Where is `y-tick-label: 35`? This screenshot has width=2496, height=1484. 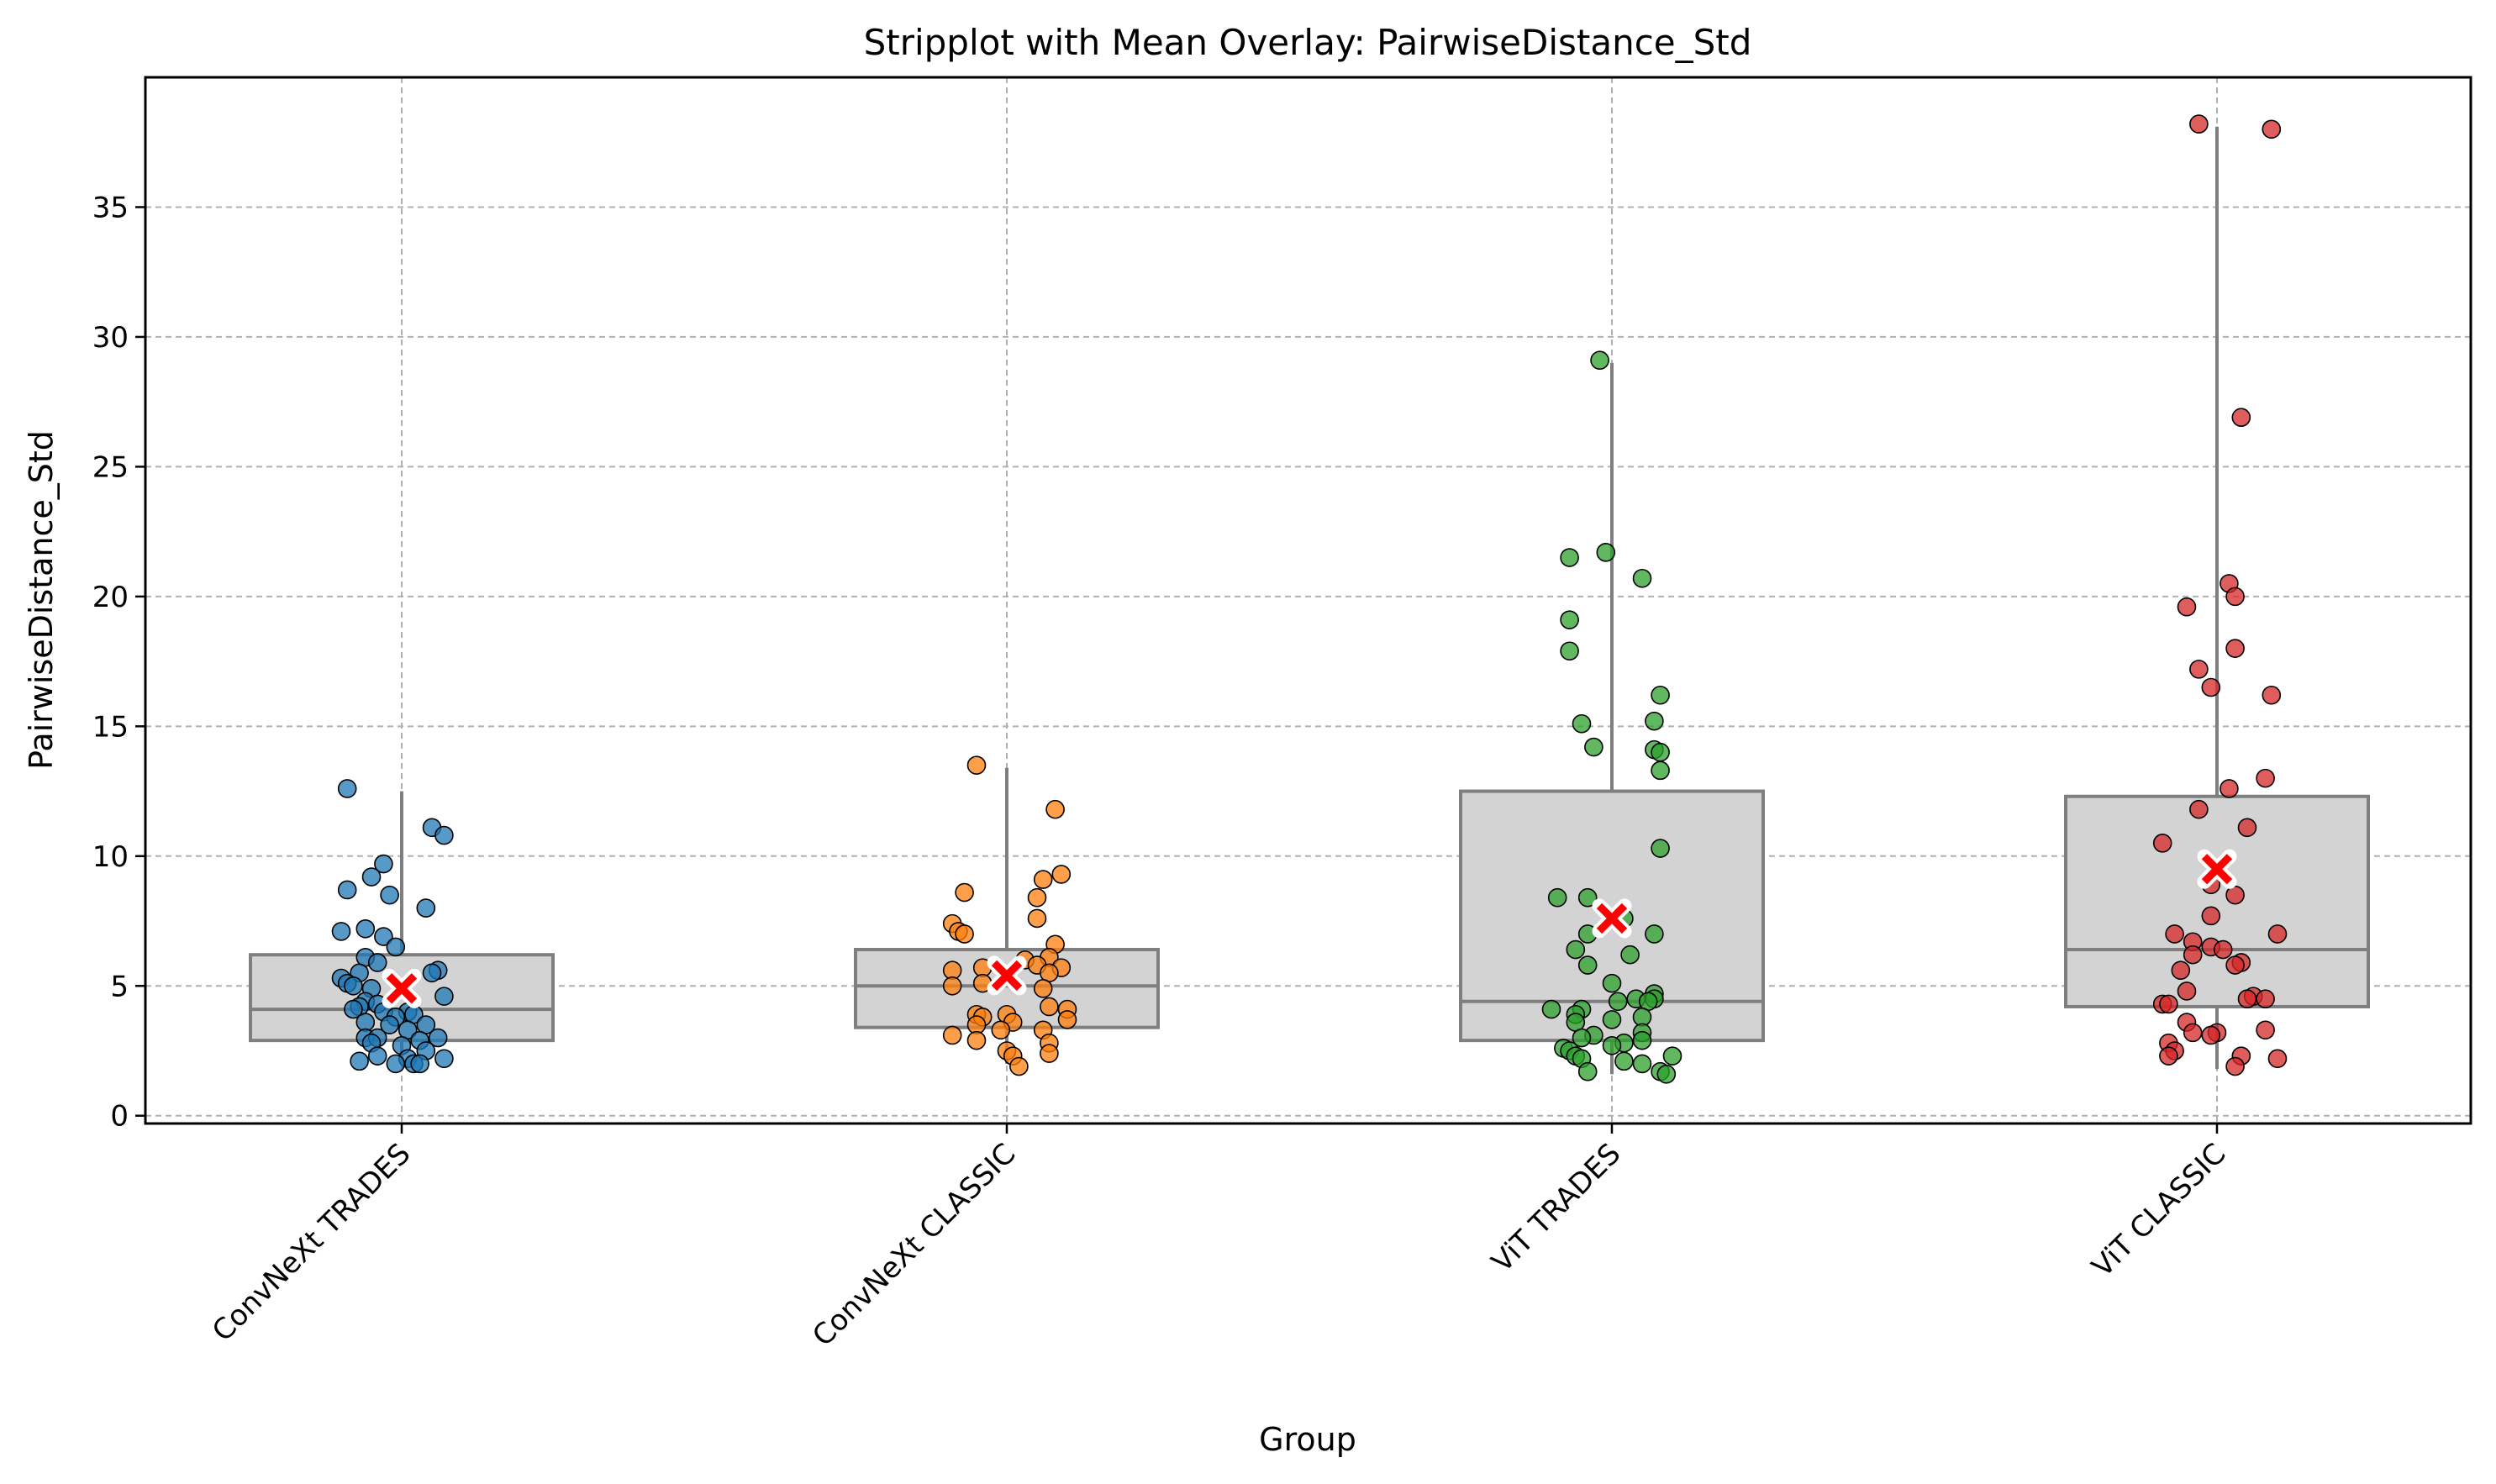 y-tick-label: 35 is located at coordinates (110, 208).